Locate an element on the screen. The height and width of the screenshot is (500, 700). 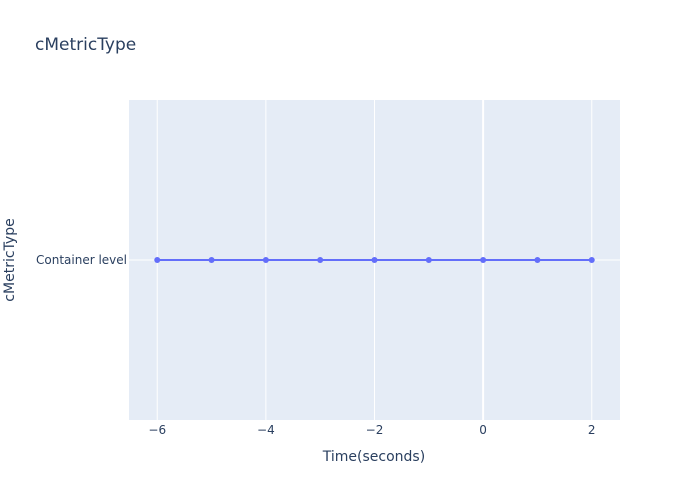
y-axis-ticks: Container level is located at coordinates (81, 260).